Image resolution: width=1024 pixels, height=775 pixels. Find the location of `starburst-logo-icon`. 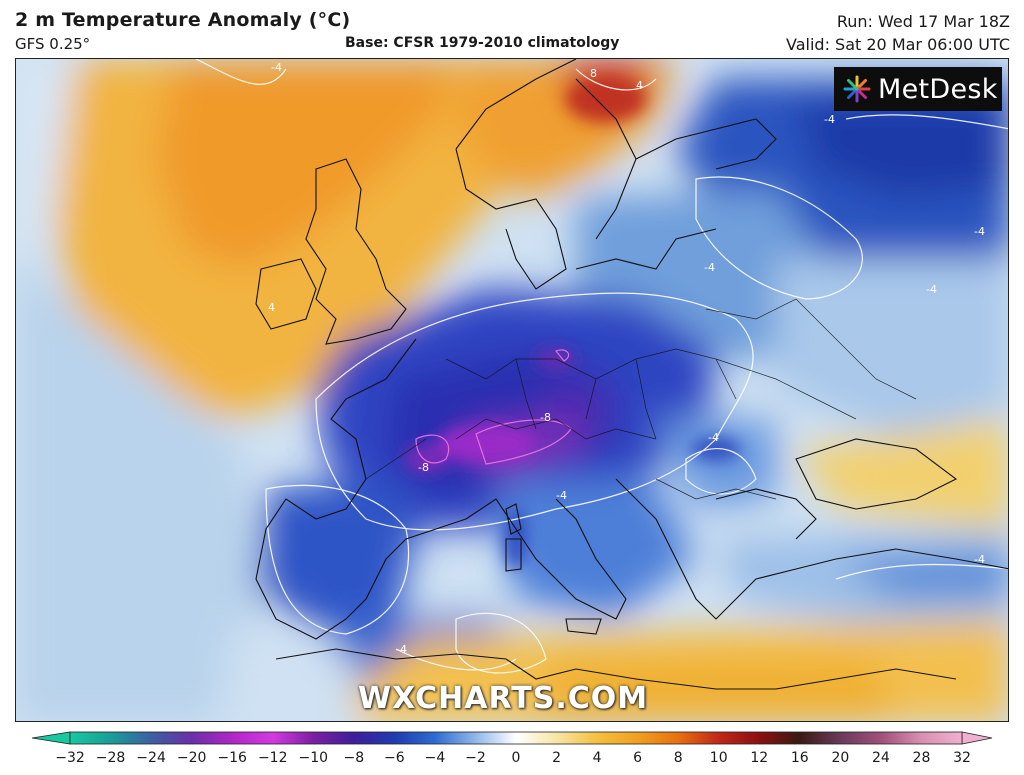

starburst-logo-icon is located at coordinates (857, 89).